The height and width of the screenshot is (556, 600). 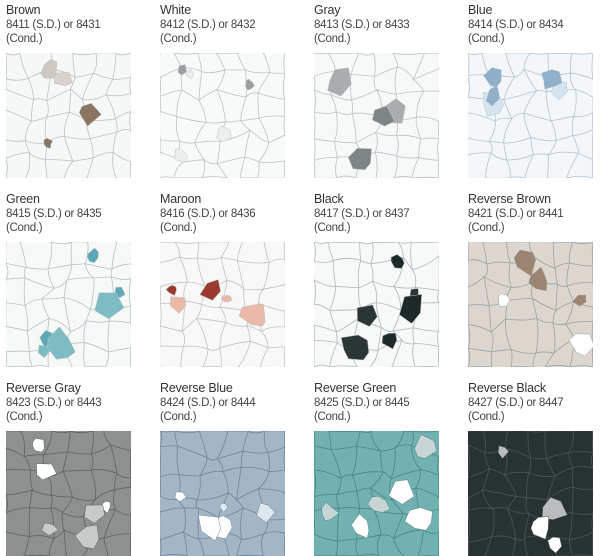 I want to click on swatch-code: 8414 (S.D.) or 8434 (Cond.), so click(x=516, y=32).